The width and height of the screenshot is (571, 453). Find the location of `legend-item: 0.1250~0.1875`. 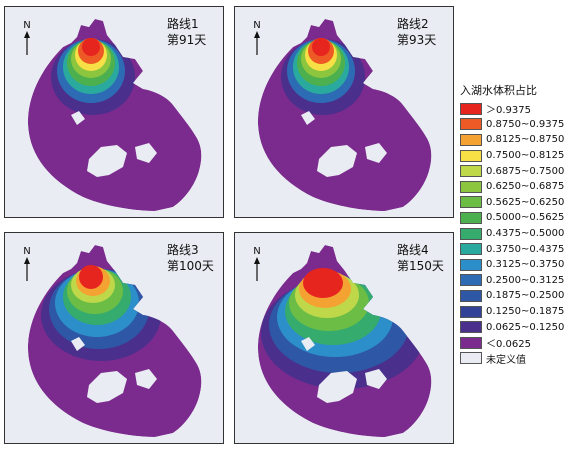

legend-item: 0.1250~0.1875 is located at coordinates (514, 312).